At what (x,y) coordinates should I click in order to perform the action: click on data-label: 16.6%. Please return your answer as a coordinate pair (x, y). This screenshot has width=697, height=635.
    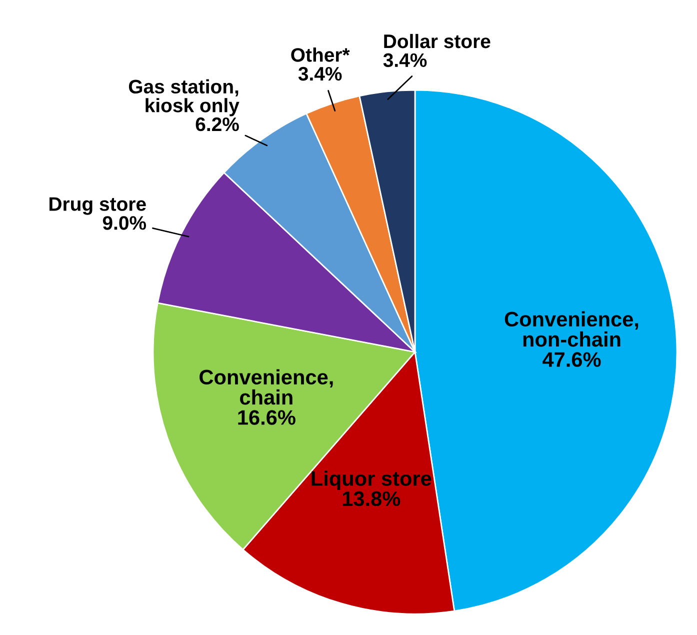
    Looking at the image, I should click on (267, 417).